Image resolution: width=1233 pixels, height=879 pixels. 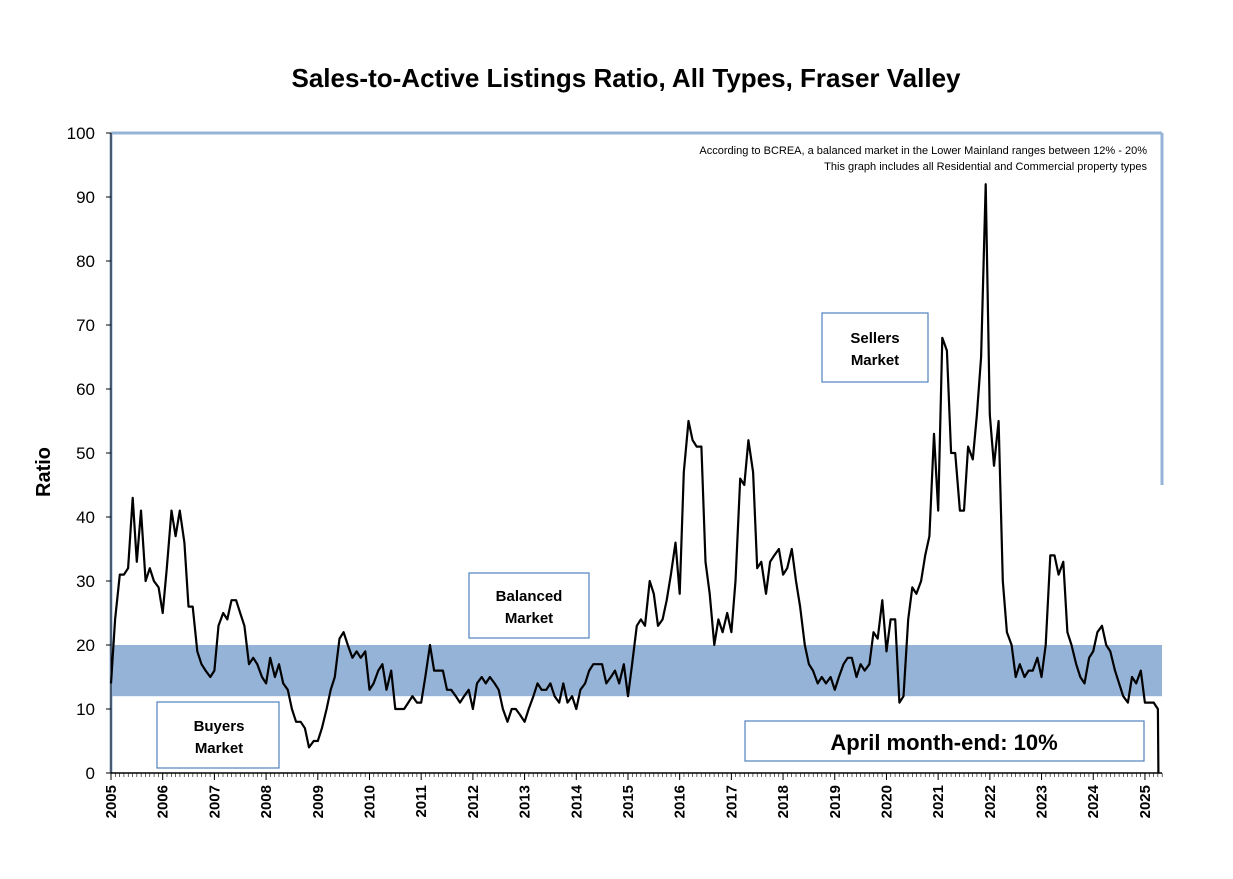 What do you see at coordinates (318, 801) in the screenshot?
I see `x-tick-label: 2009` at bounding box center [318, 801].